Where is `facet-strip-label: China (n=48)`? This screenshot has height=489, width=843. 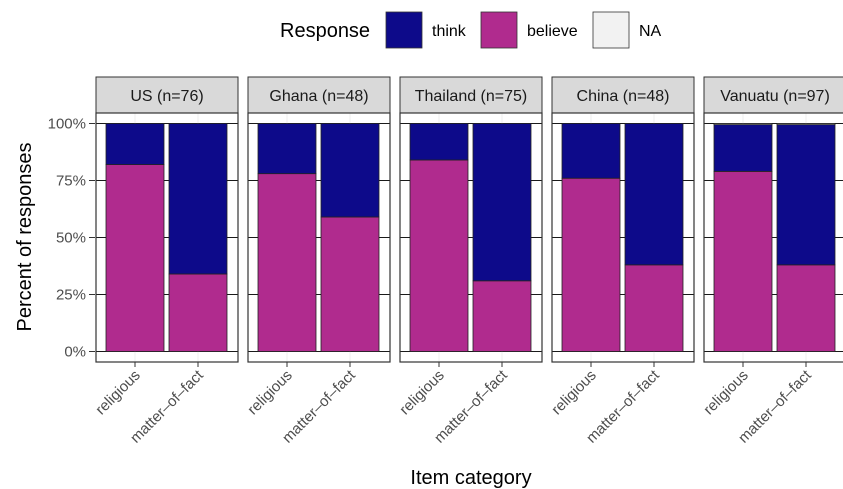 facet-strip-label: China (n=48) is located at coordinates (623, 96).